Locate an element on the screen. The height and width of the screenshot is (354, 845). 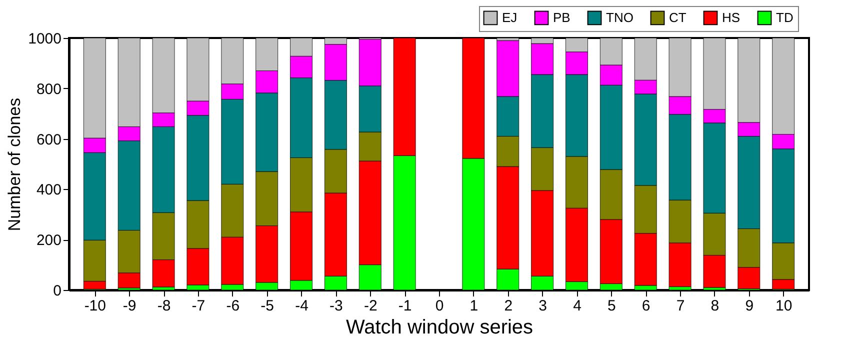
legend-label: PB is located at coordinates (561, 17).